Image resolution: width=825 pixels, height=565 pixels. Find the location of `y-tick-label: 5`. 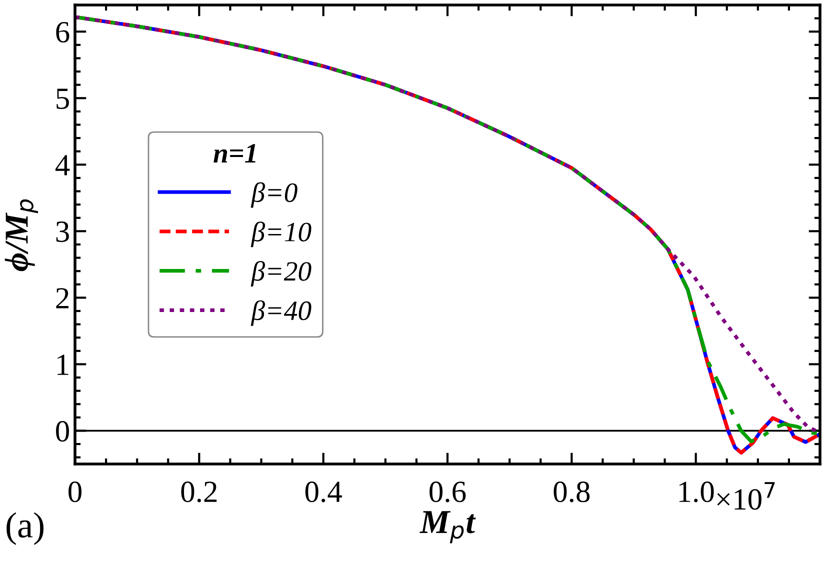

y-tick-label: 5 is located at coordinates (62, 99).